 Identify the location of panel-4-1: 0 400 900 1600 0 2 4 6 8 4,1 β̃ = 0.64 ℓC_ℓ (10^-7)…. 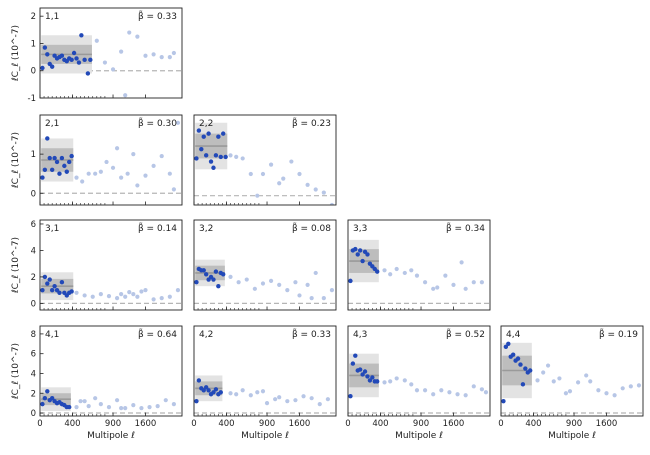
(97, 383).